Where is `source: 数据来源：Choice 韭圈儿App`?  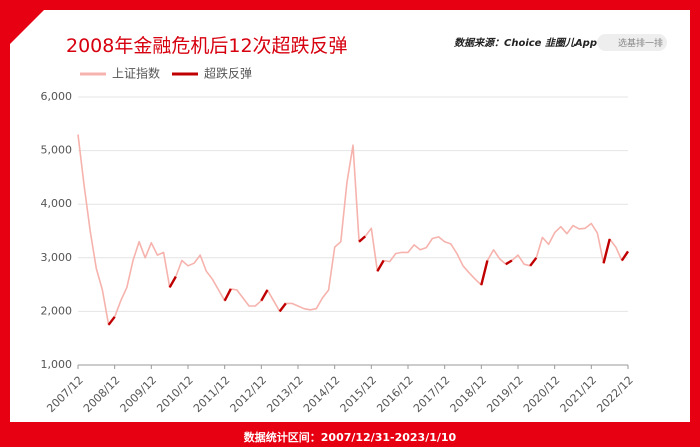
source: 数据来源：Choice 韭圈儿App is located at coordinates (525, 43).